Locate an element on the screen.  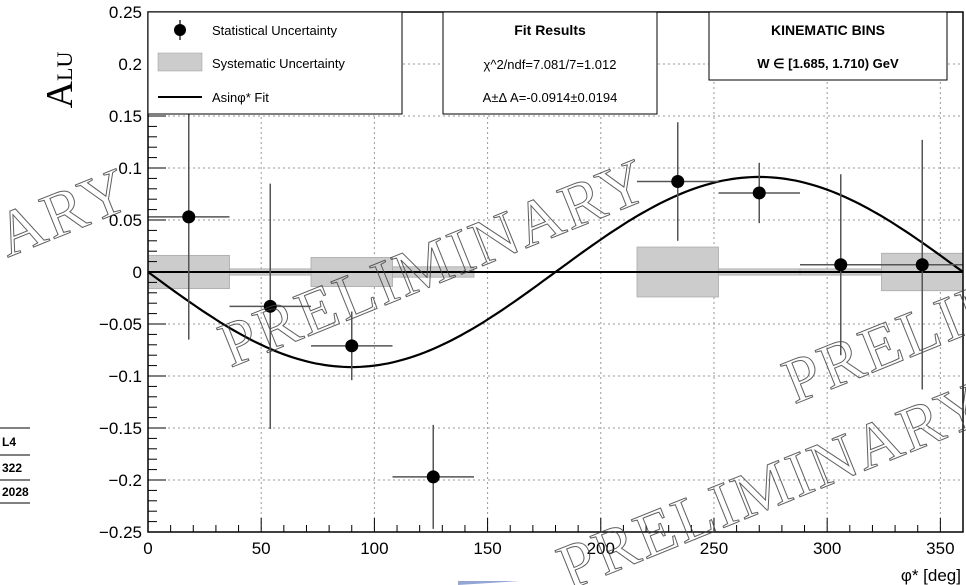
y-tick-label: 0 is located at coordinates (137, 272).